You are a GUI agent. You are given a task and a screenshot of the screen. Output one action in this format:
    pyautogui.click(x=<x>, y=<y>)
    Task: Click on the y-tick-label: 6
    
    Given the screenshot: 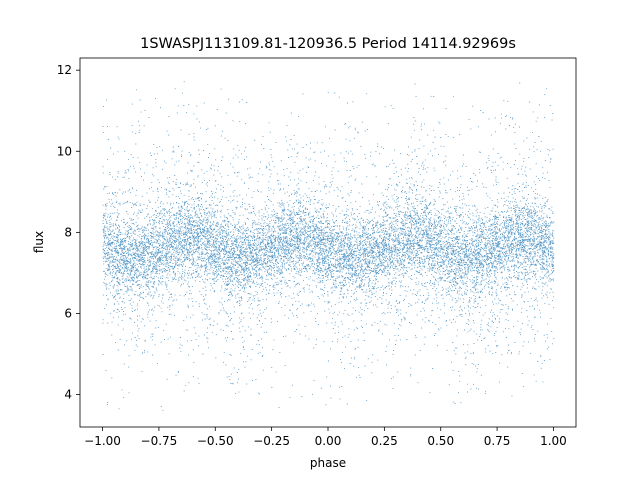 What is the action you would take?
    pyautogui.click(x=68, y=313)
    